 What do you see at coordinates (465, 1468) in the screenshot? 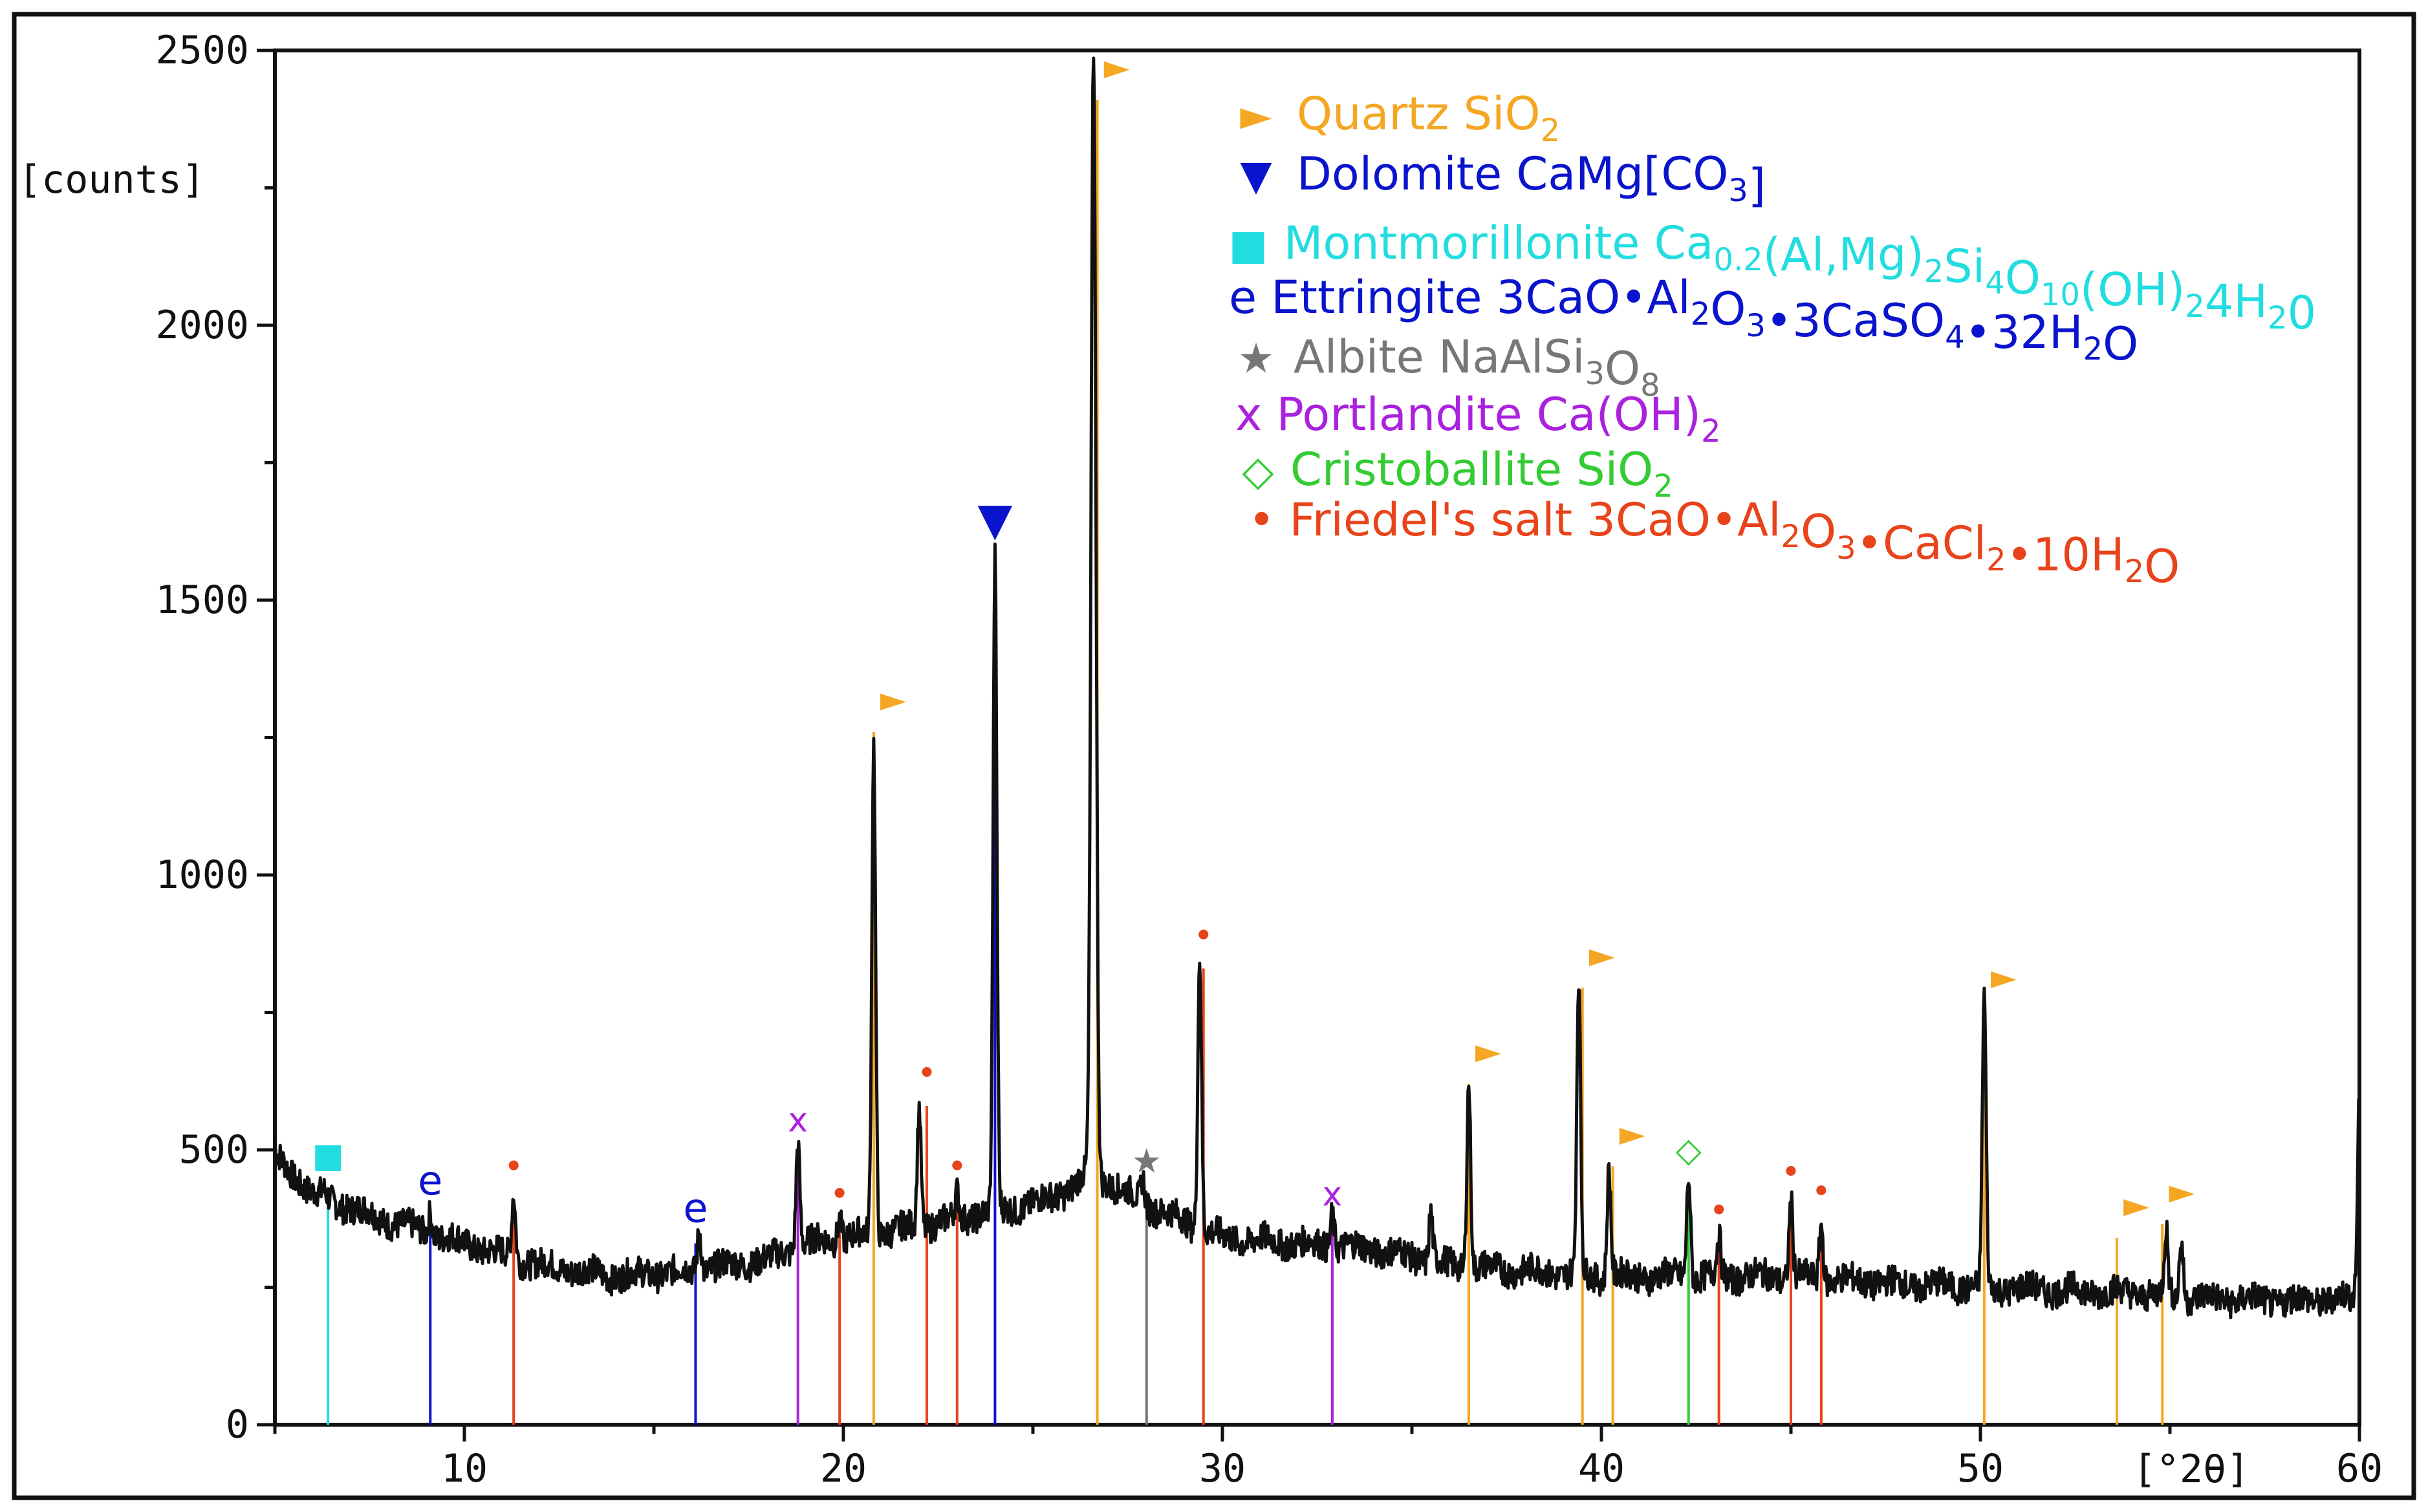
I see `x-tick-label: 10` at bounding box center [465, 1468].